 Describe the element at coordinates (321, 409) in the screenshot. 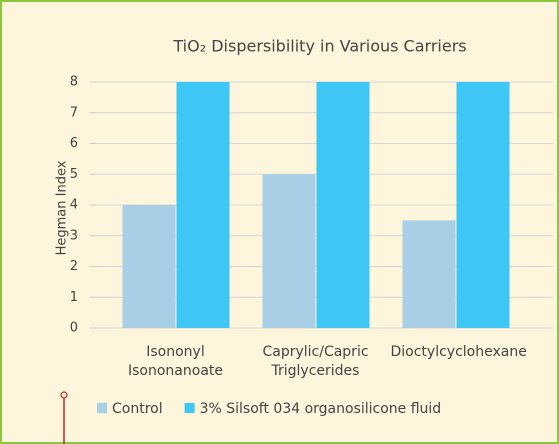

I see `legend-label: 3% Silsoft 034 organosilicone fluid` at that location.